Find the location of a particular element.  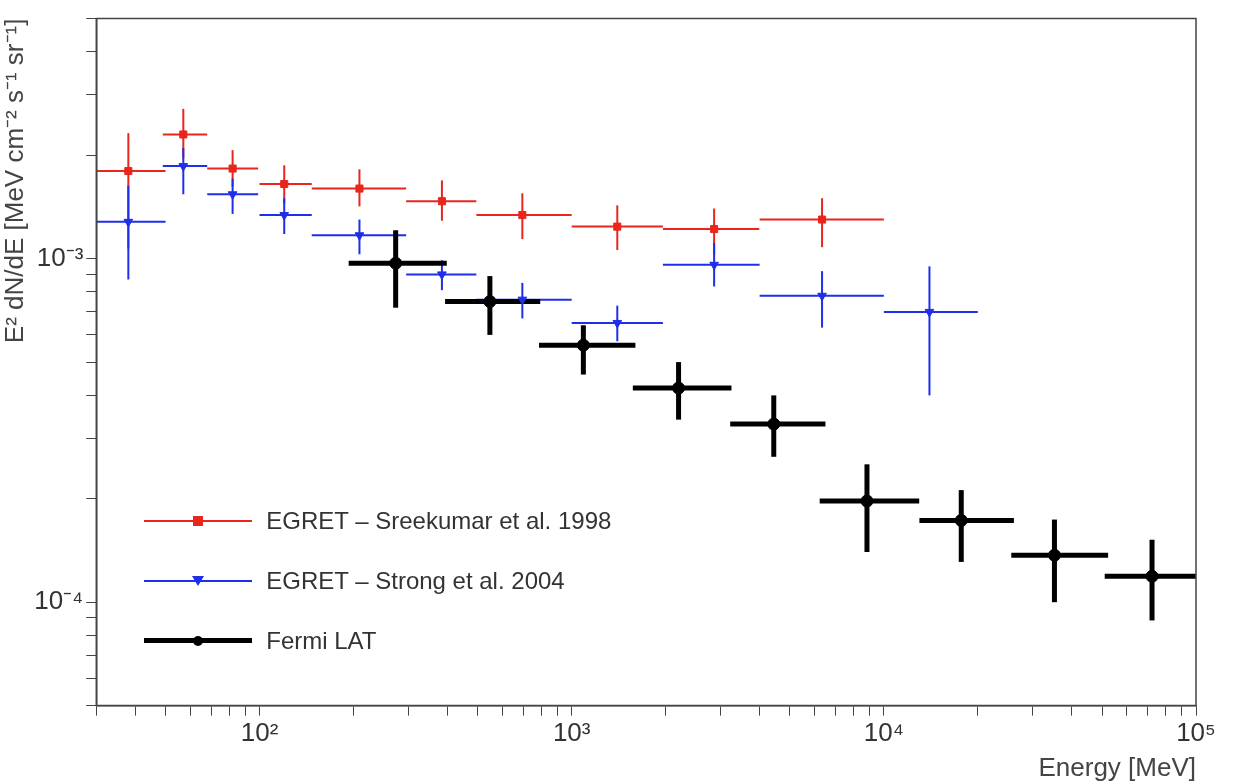

x-tick-label: 10² is located at coordinates (259, 732).